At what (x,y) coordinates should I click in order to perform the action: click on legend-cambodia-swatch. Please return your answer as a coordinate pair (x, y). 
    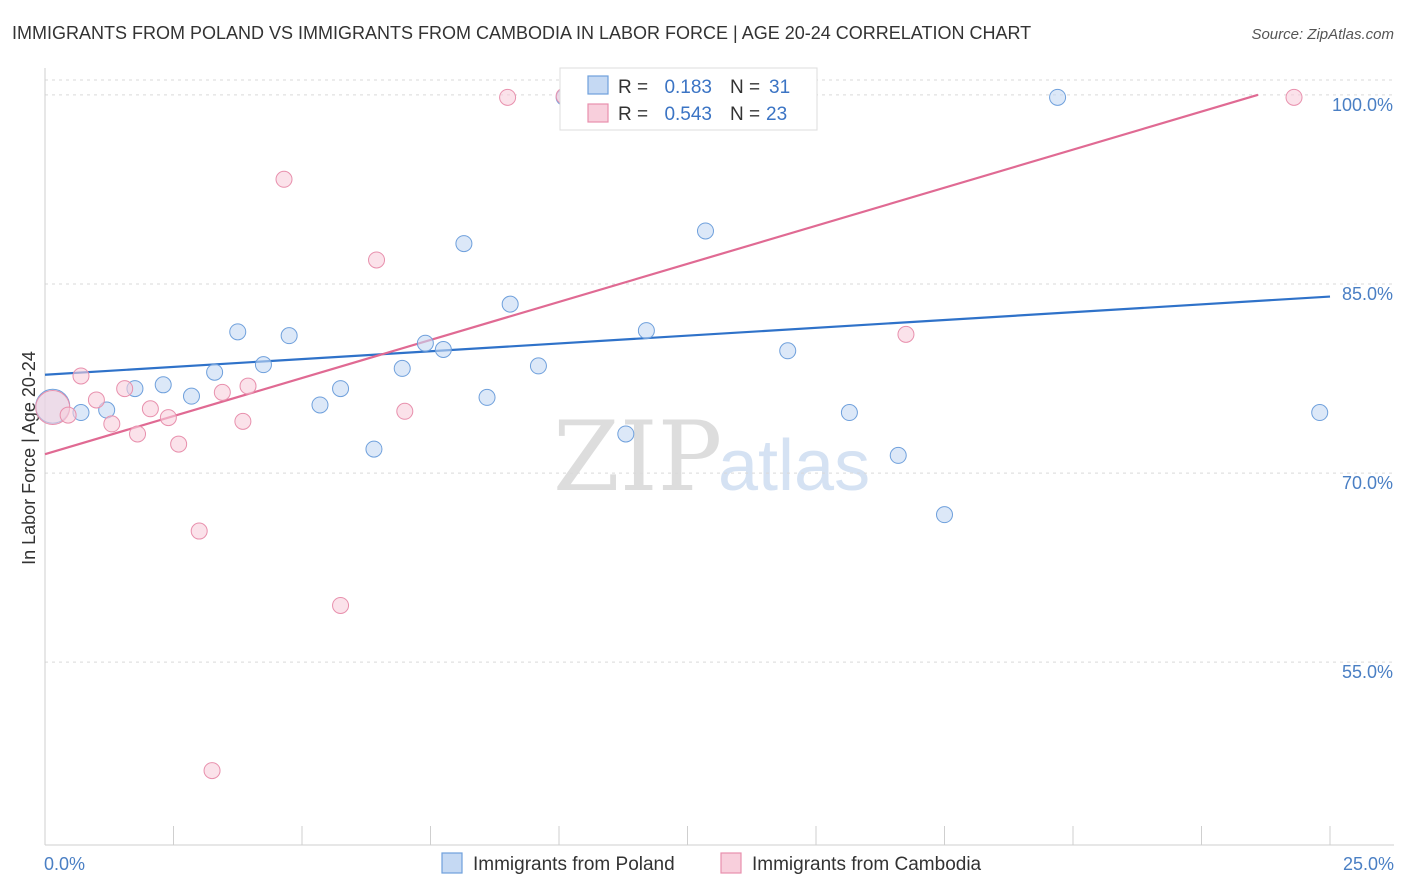
    Looking at the image, I should click on (731, 863).